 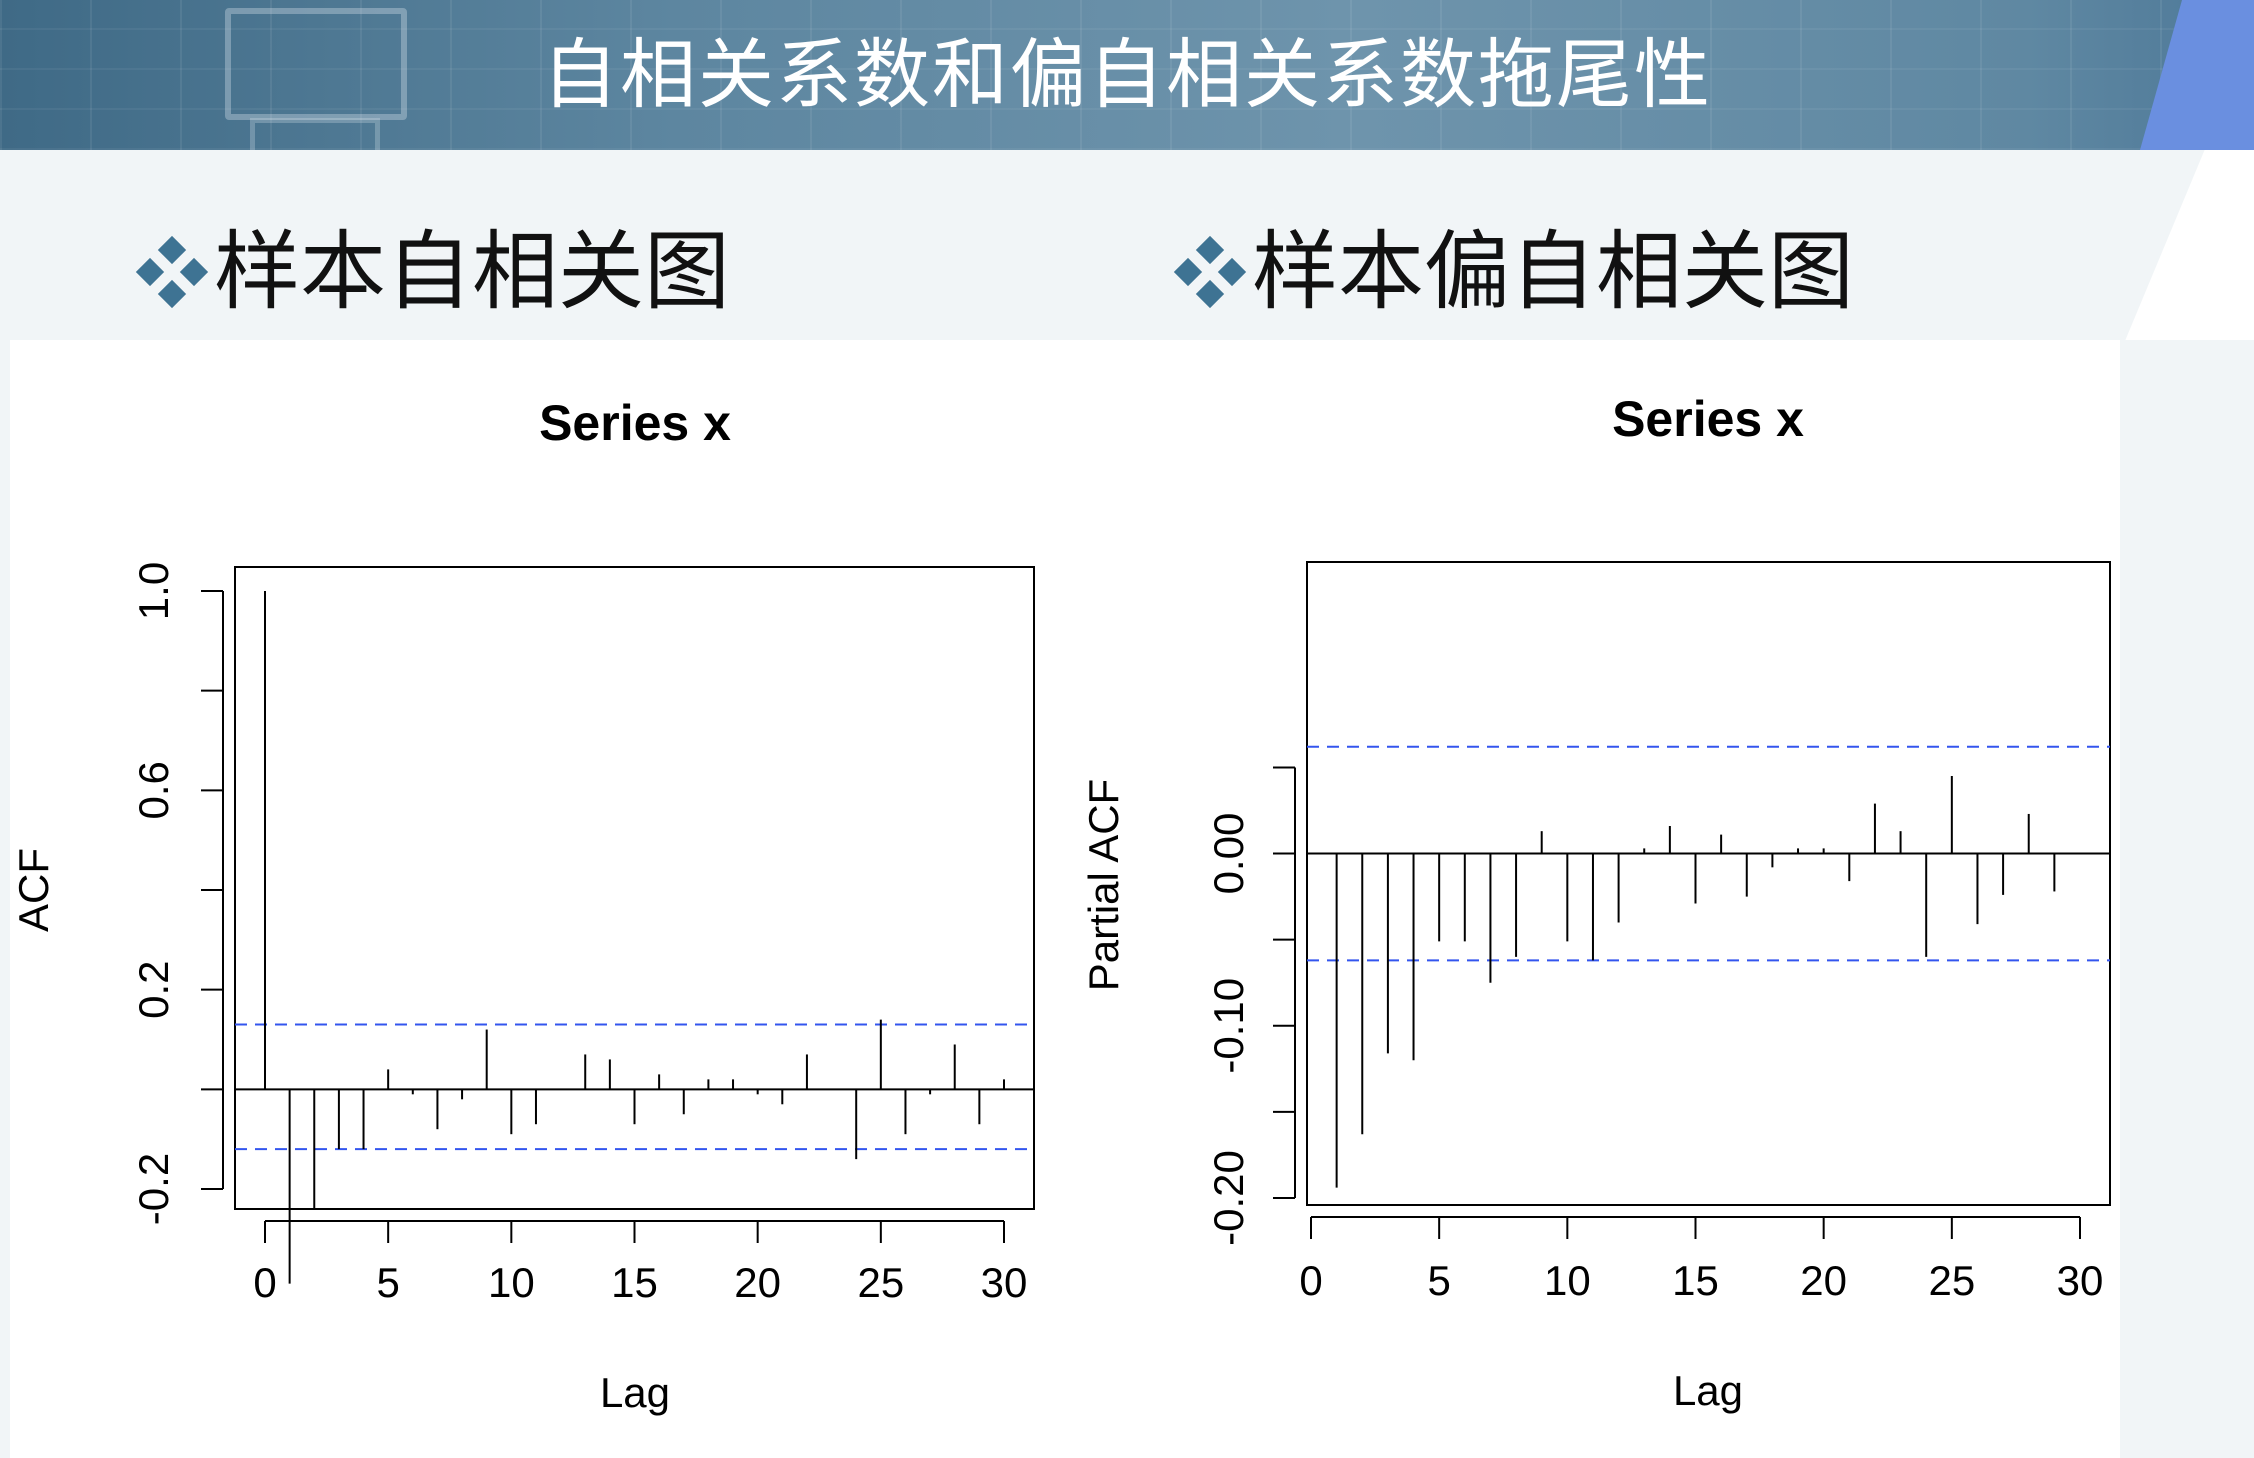 What do you see at coordinates (472, 272) in the screenshot?
I see `acf-subtitle-text: 样本自相关图` at bounding box center [472, 272].